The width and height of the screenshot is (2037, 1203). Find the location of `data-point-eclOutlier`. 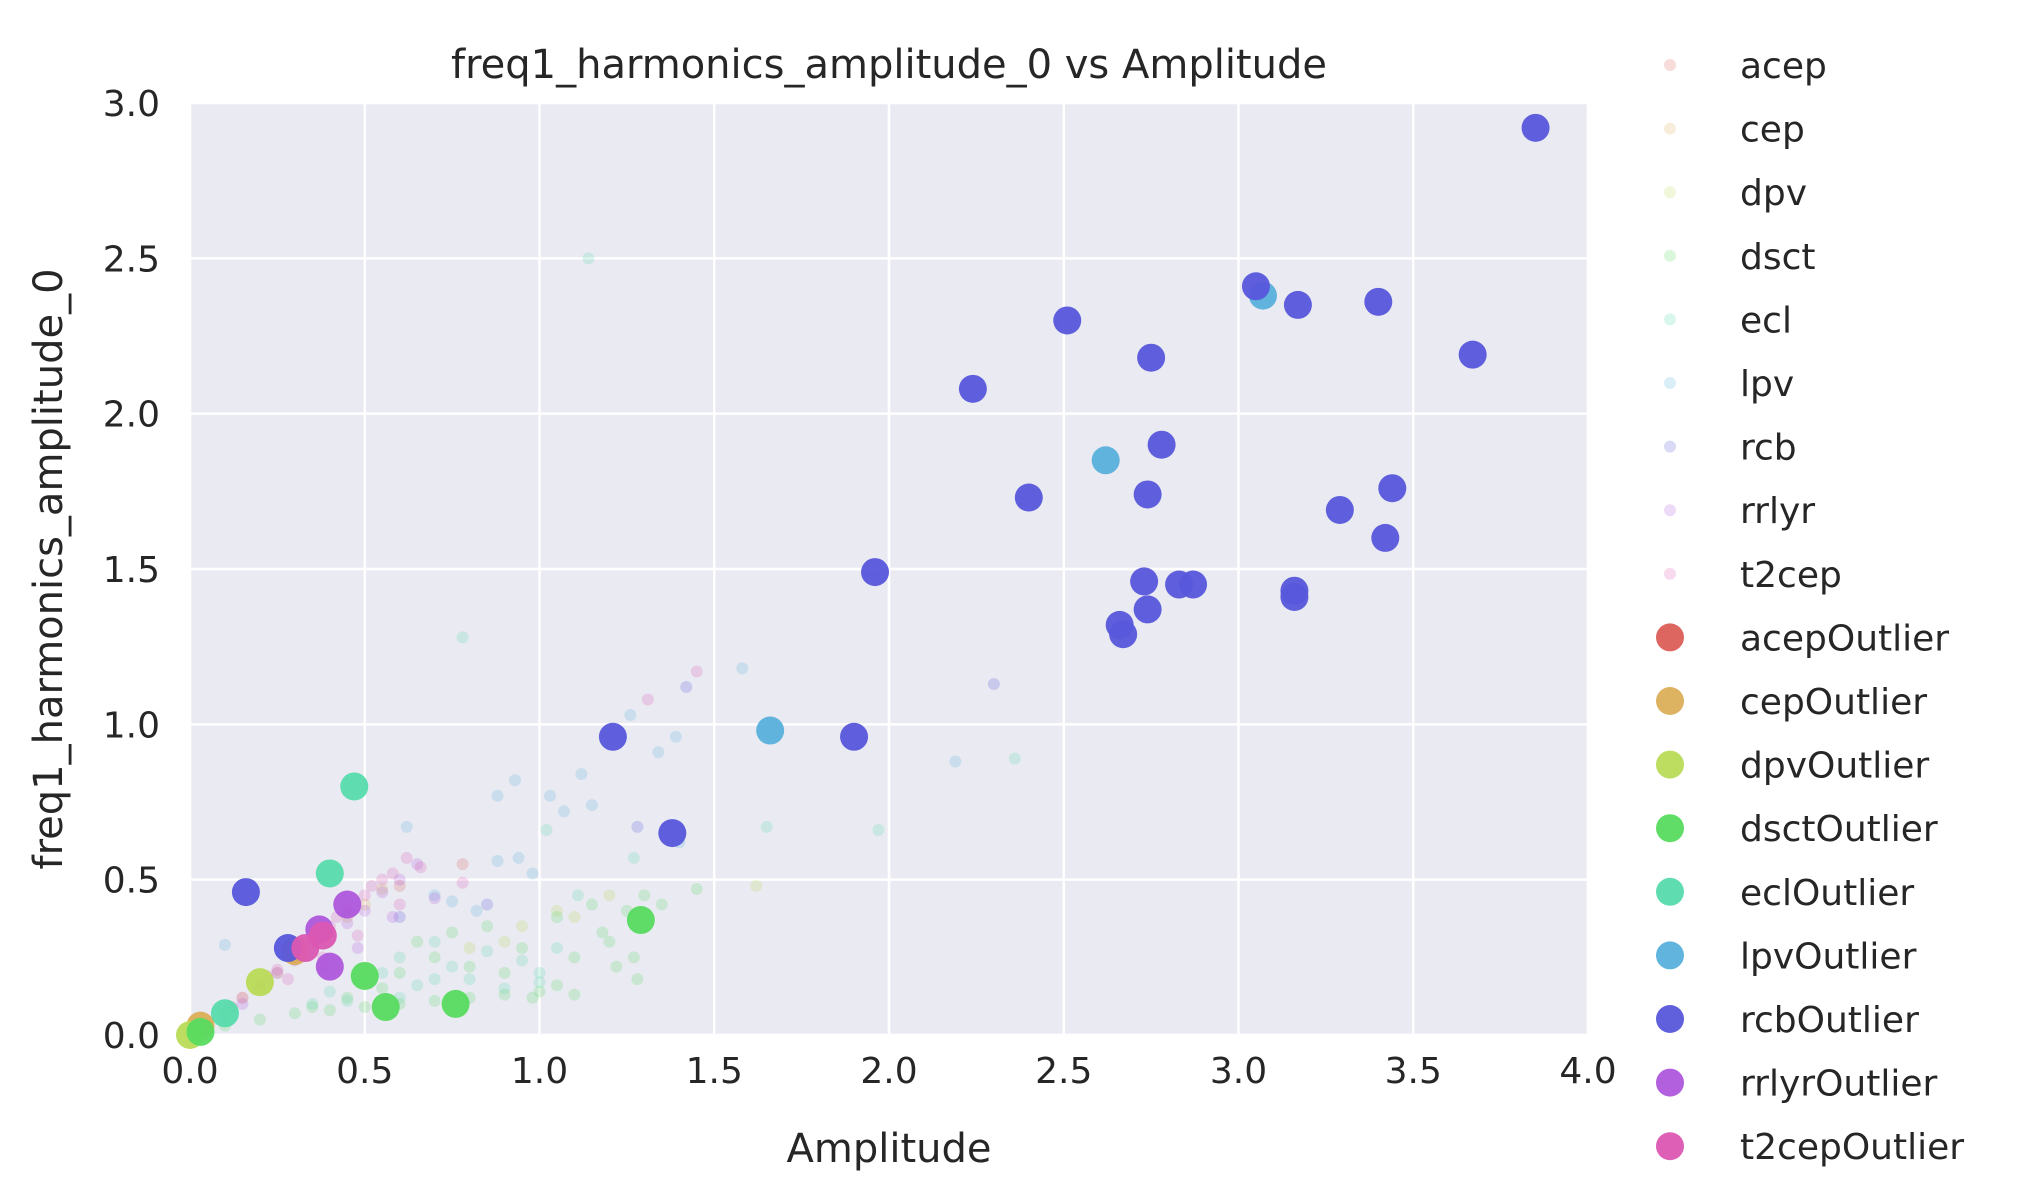

data-point-eclOutlier is located at coordinates (224, 1013).